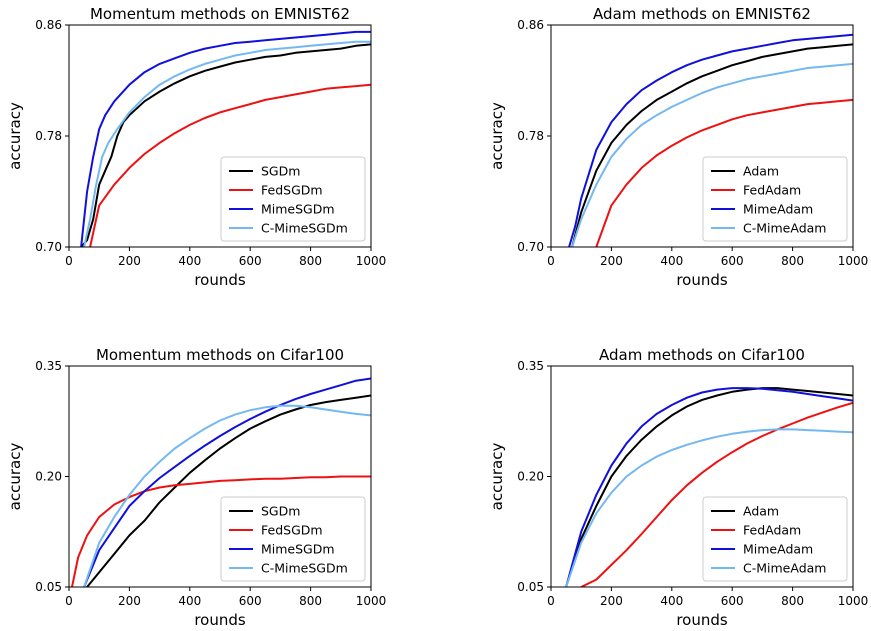  What do you see at coordinates (220, 14) in the screenshot?
I see `chart-title: Momentum methods on EMNIST62` at bounding box center [220, 14].